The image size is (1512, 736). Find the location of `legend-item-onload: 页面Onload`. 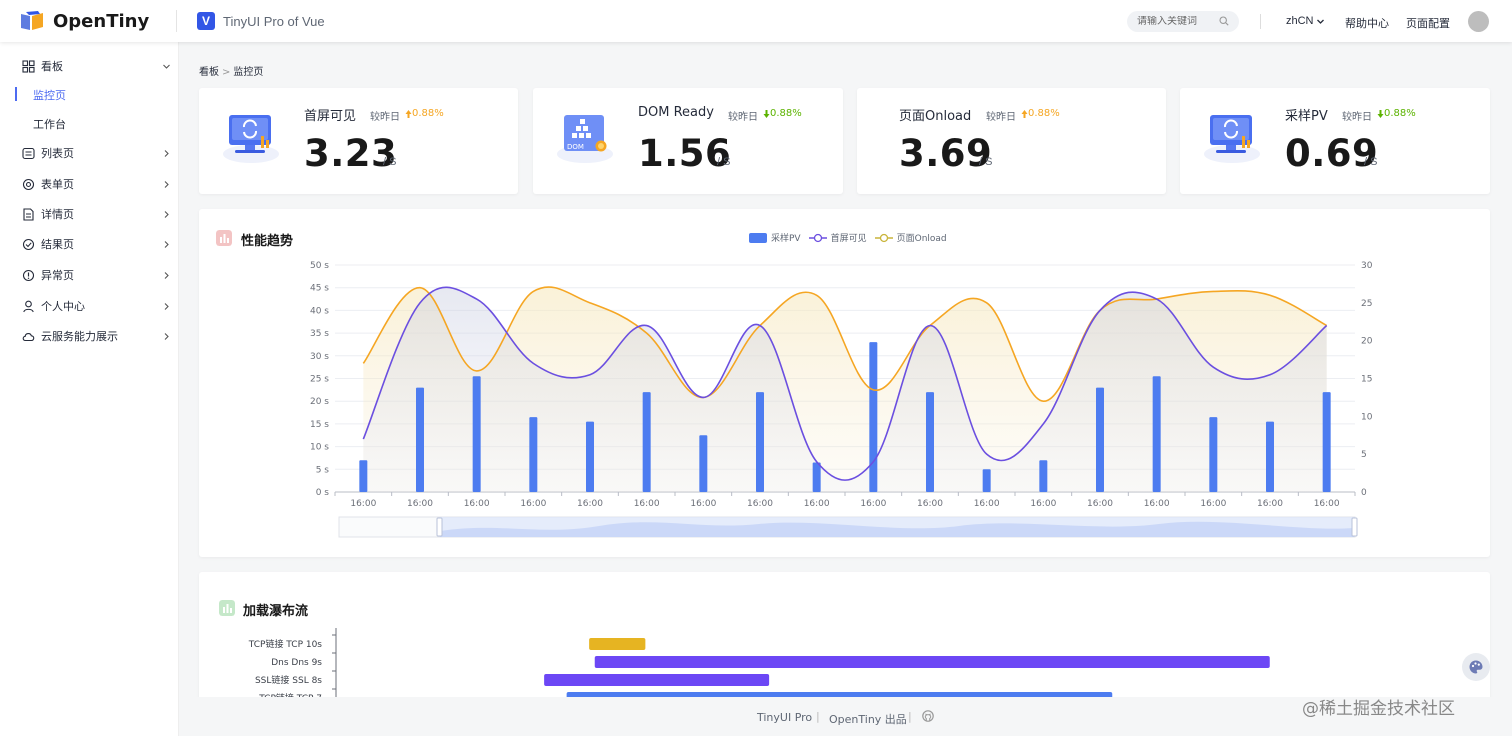

legend-item-onload: 页面Onload is located at coordinates (910, 237).